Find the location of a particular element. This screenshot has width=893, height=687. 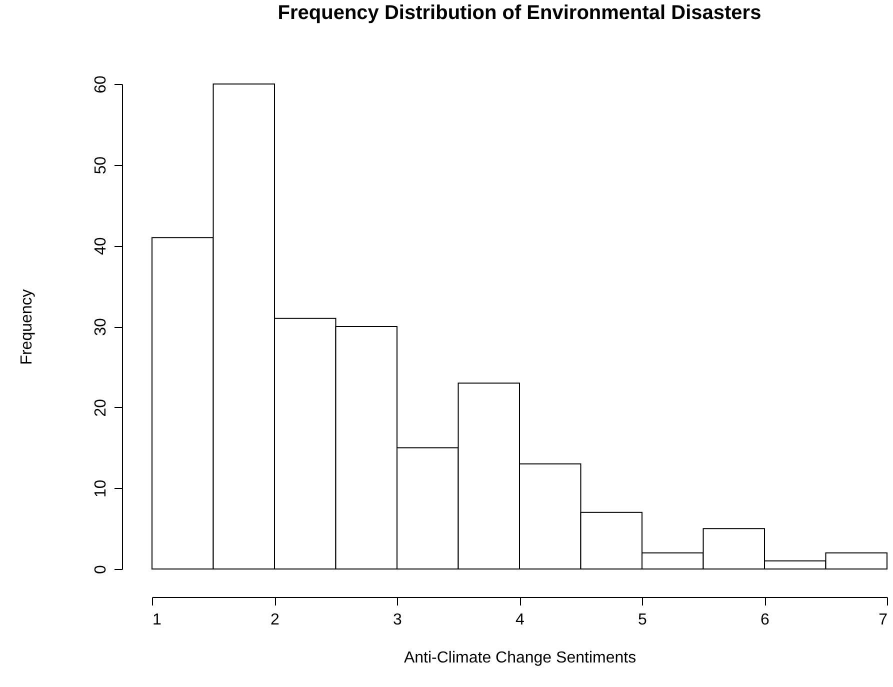

x-tick-label: 2 is located at coordinates (275, 620).